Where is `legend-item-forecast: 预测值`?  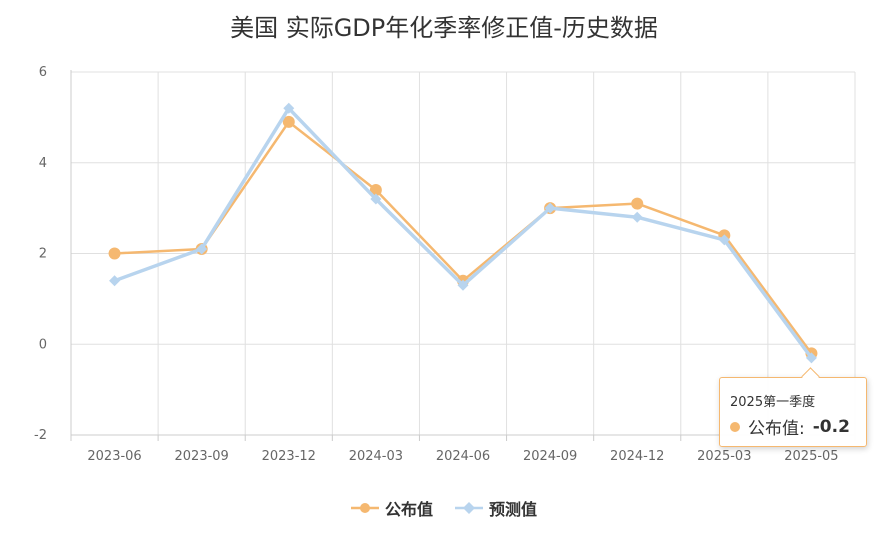
legend-item-forecast: 预测值 is located at coordinates (496, 508).